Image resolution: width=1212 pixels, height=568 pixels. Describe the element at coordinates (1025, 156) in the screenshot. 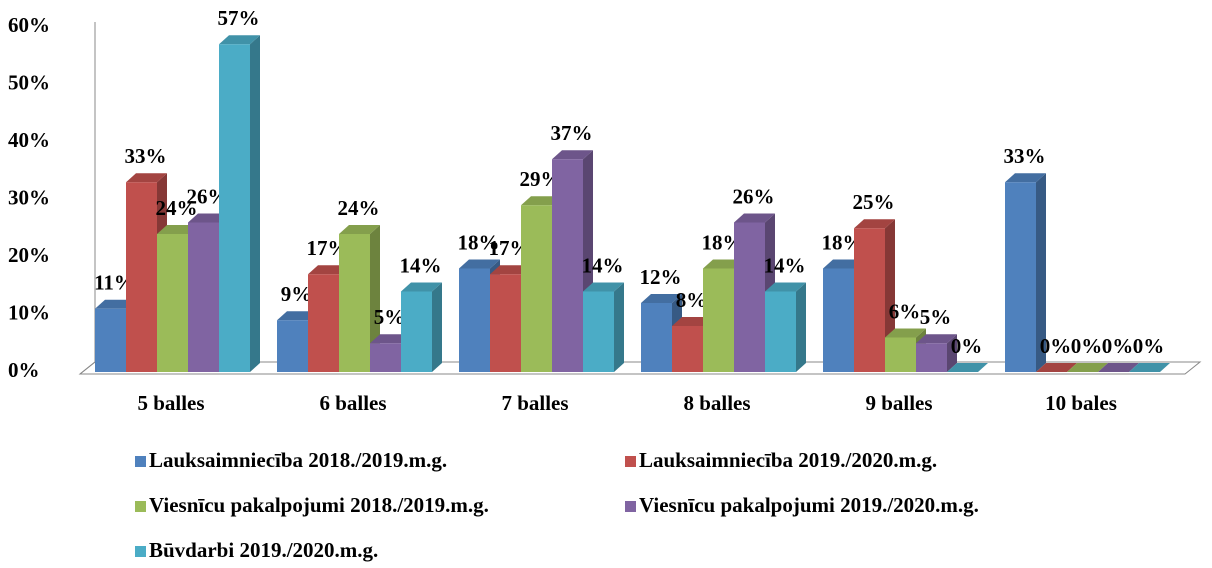

I see `data-label: 33%` at that location.